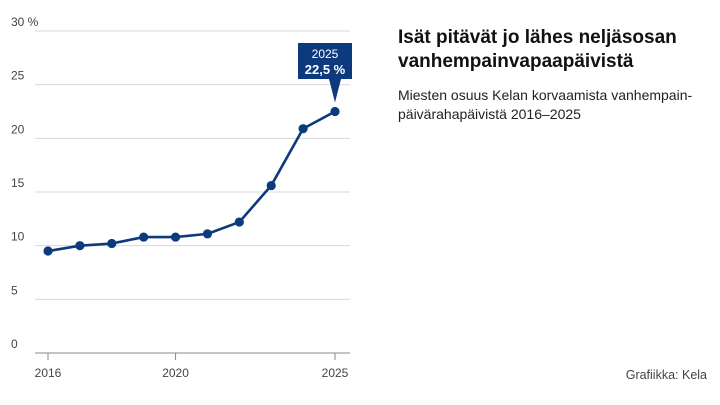 The width and height of the screenshot is (720, 405). Describe the element at coordinates (335, 91) in the screenshot. I see `callout-pointer` at that location.